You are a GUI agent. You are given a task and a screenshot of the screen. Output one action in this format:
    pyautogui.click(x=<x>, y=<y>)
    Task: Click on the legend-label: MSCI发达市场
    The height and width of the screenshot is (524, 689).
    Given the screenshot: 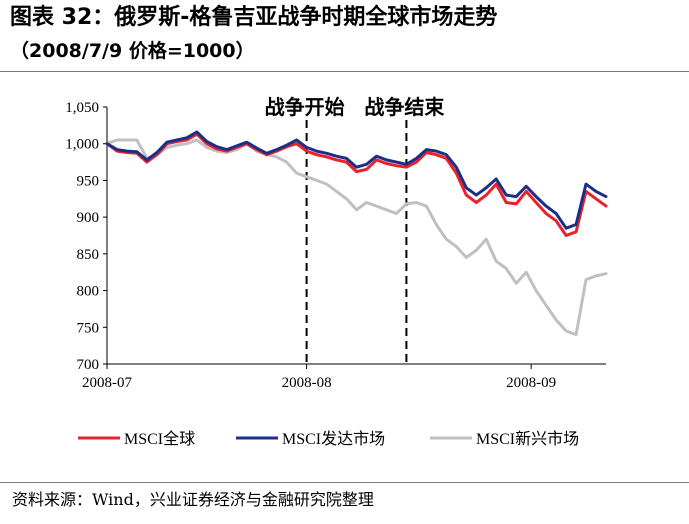 What is the action you would take?
    pyautogui.click(x=333, y=439)
    